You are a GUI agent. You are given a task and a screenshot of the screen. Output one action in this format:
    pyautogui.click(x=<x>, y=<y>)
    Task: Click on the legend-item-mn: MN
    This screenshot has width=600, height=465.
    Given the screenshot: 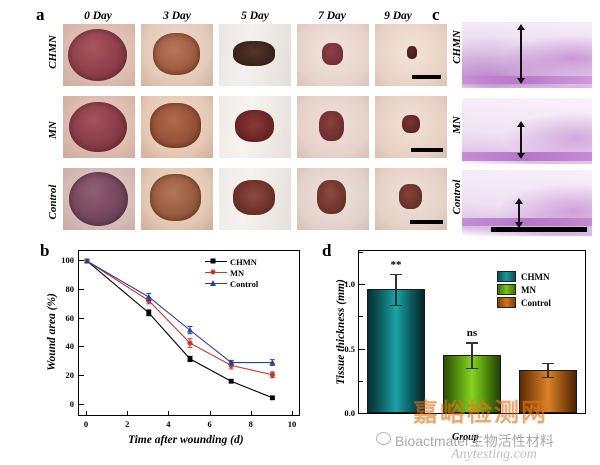 What is the action you would take?
    pyautogui.click(x=231, y=272)
    